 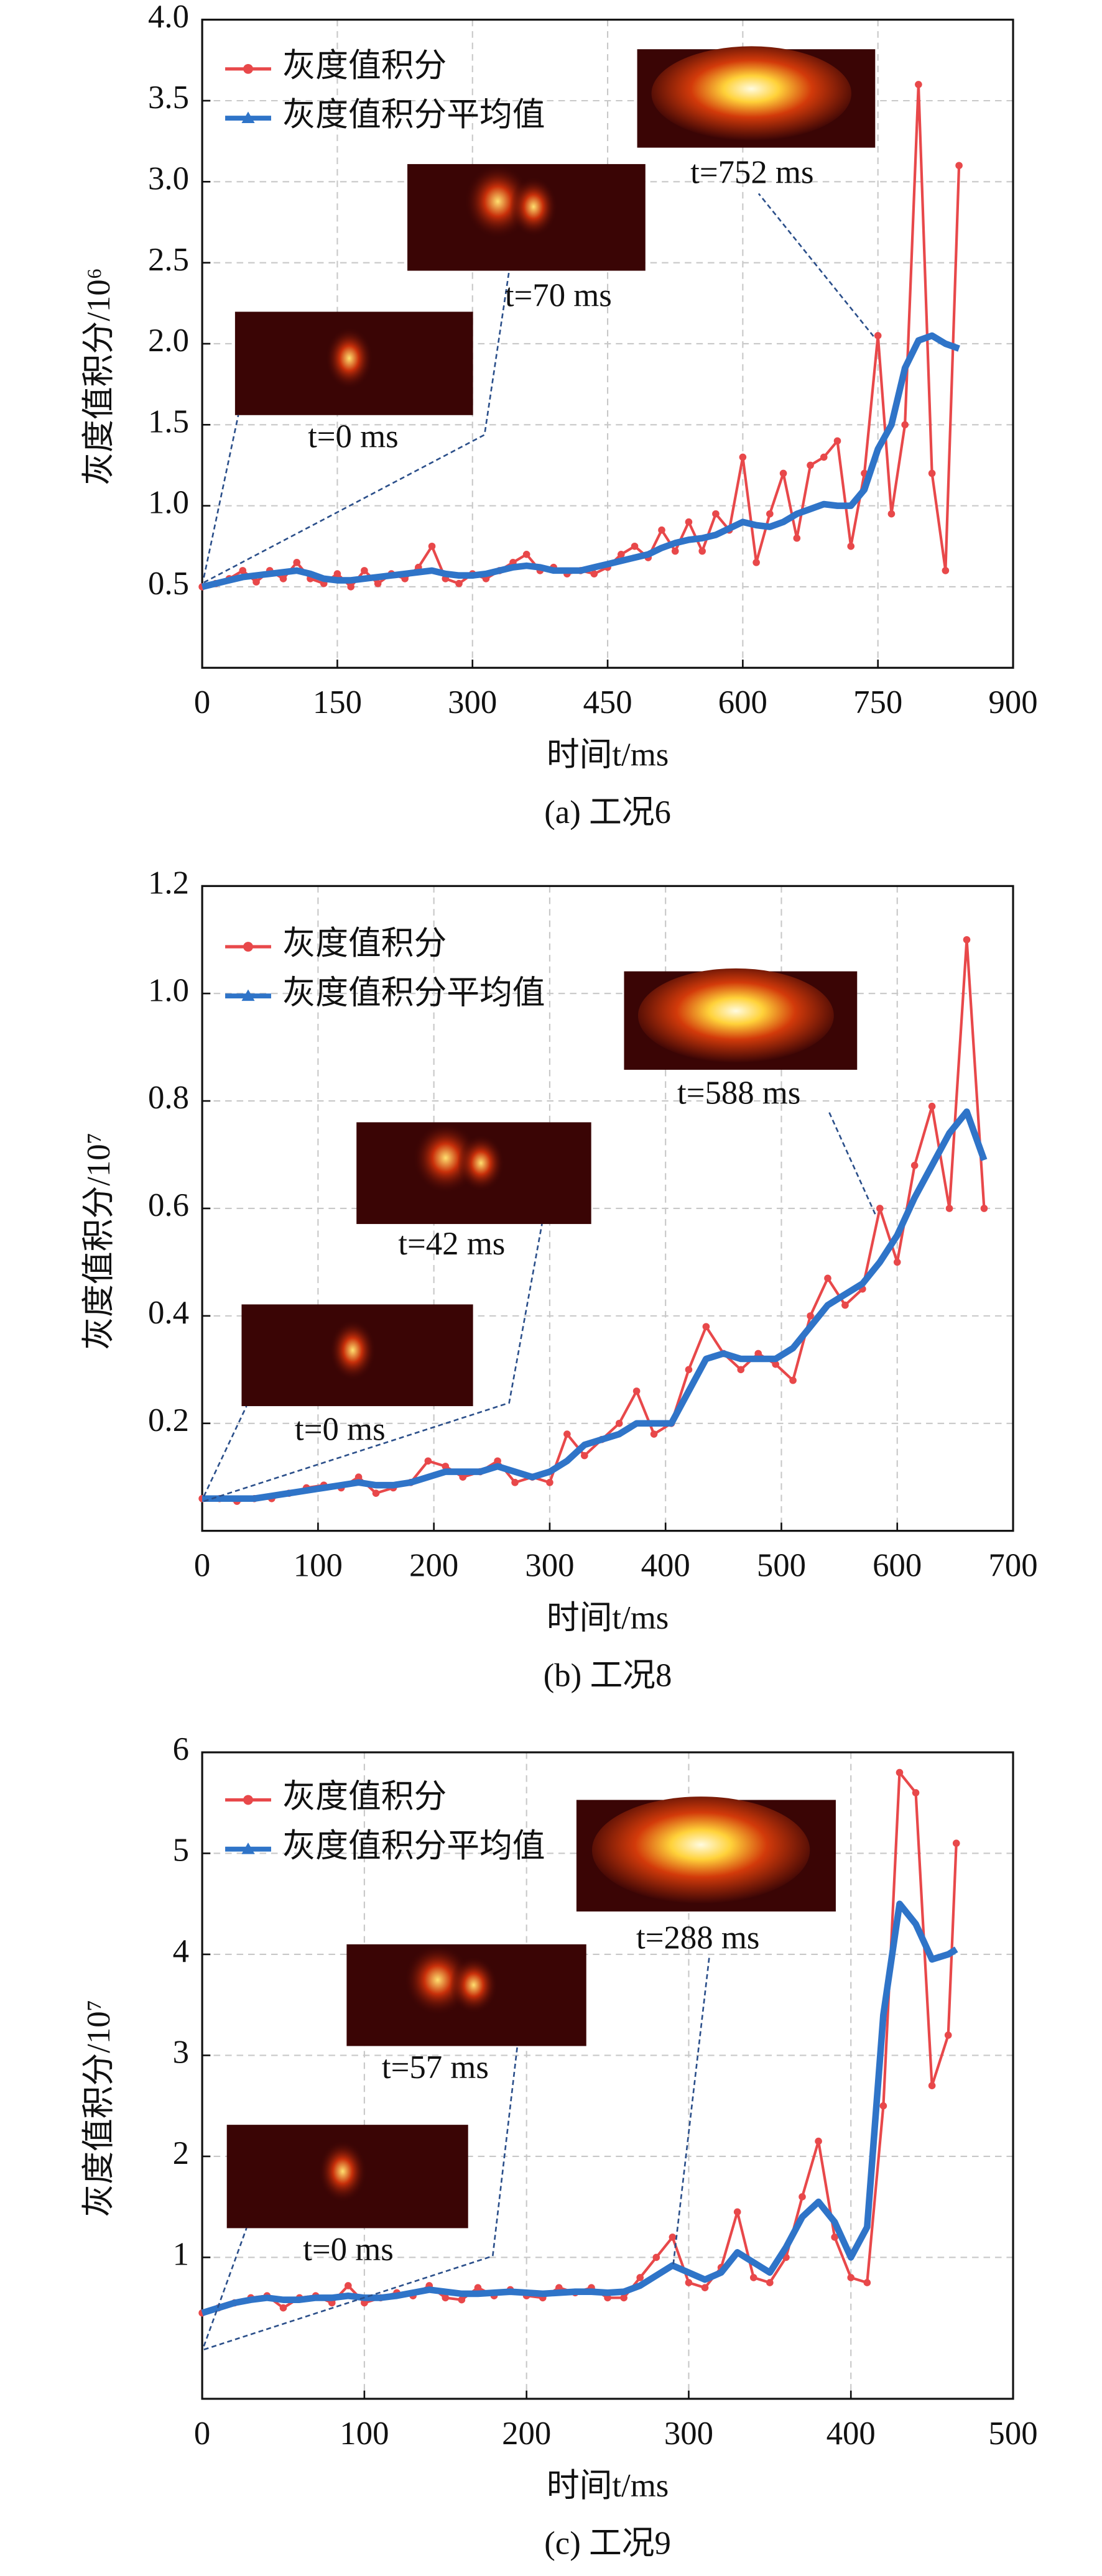 I want to click on caption: (c) 工况9, so click(x=607, y=2544).